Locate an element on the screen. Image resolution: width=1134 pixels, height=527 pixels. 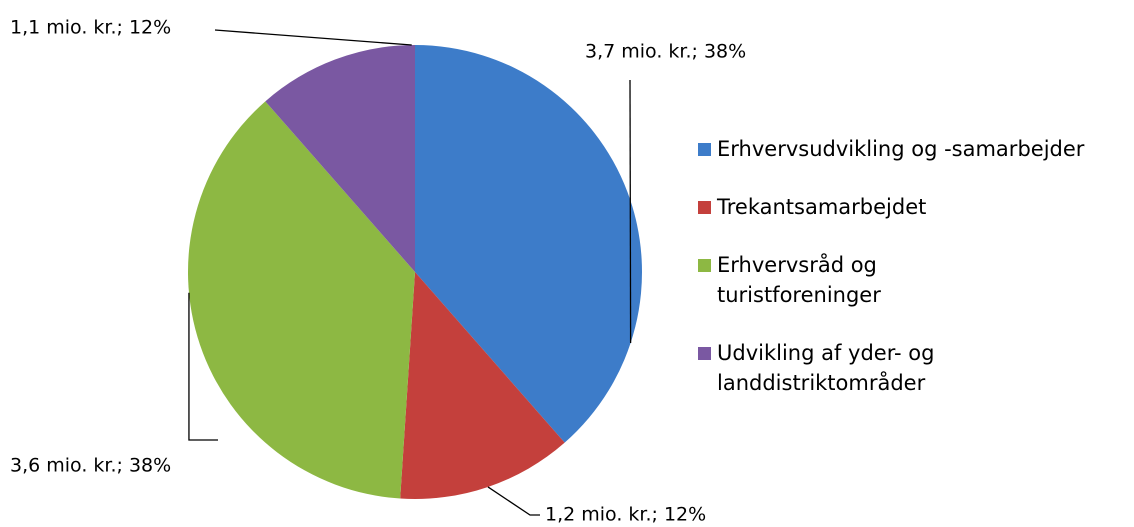
data-label: 3,7 mio. kr.; 38% is located at coordinates (665, 52).